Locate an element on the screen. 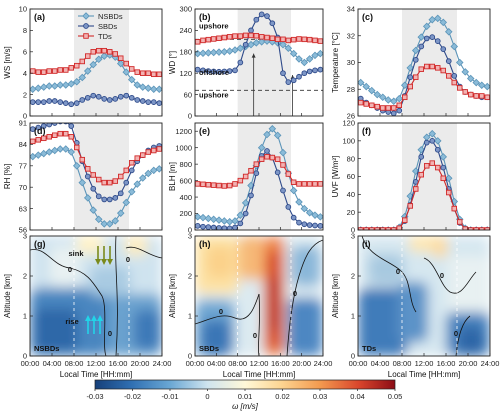 The image size is (500, 419). y-tick-label: 400 is located at coordinates (185, 197).